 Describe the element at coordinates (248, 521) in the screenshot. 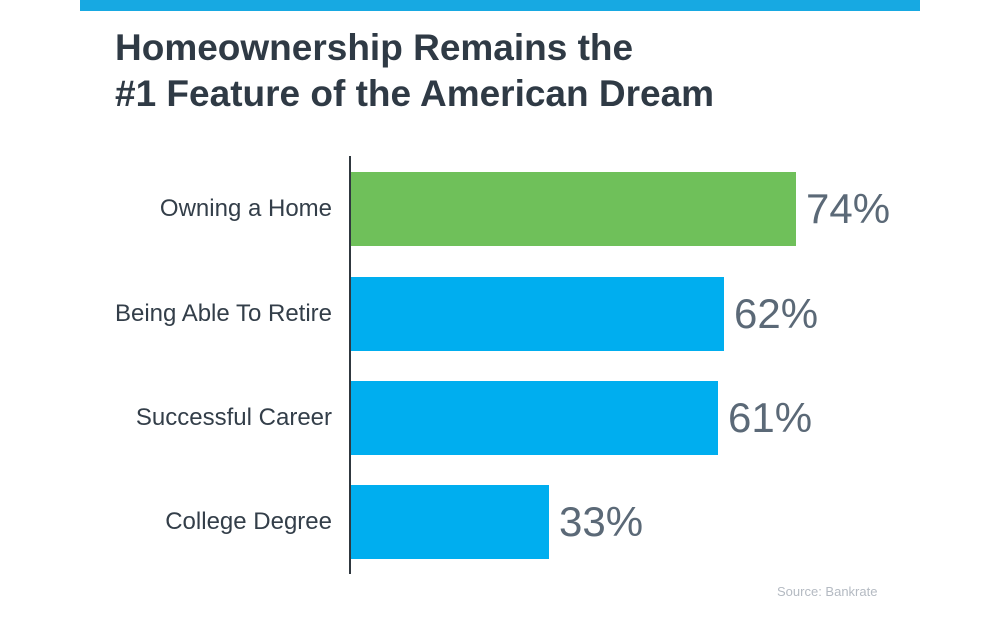

I see `category-label: College Degree` at that location.